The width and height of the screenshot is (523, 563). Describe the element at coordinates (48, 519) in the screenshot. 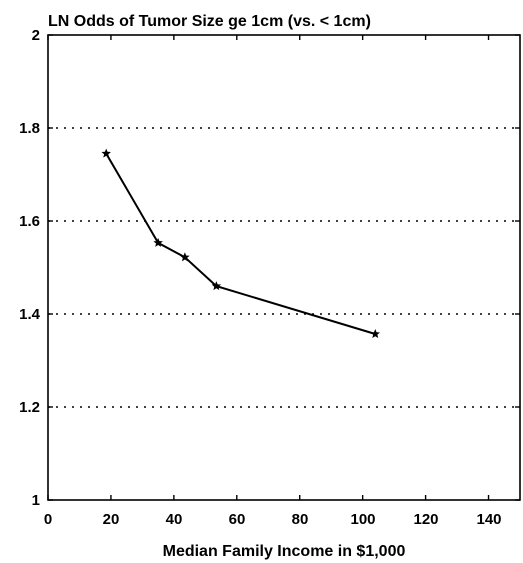

I see `x-tick-label: 0` at that location.